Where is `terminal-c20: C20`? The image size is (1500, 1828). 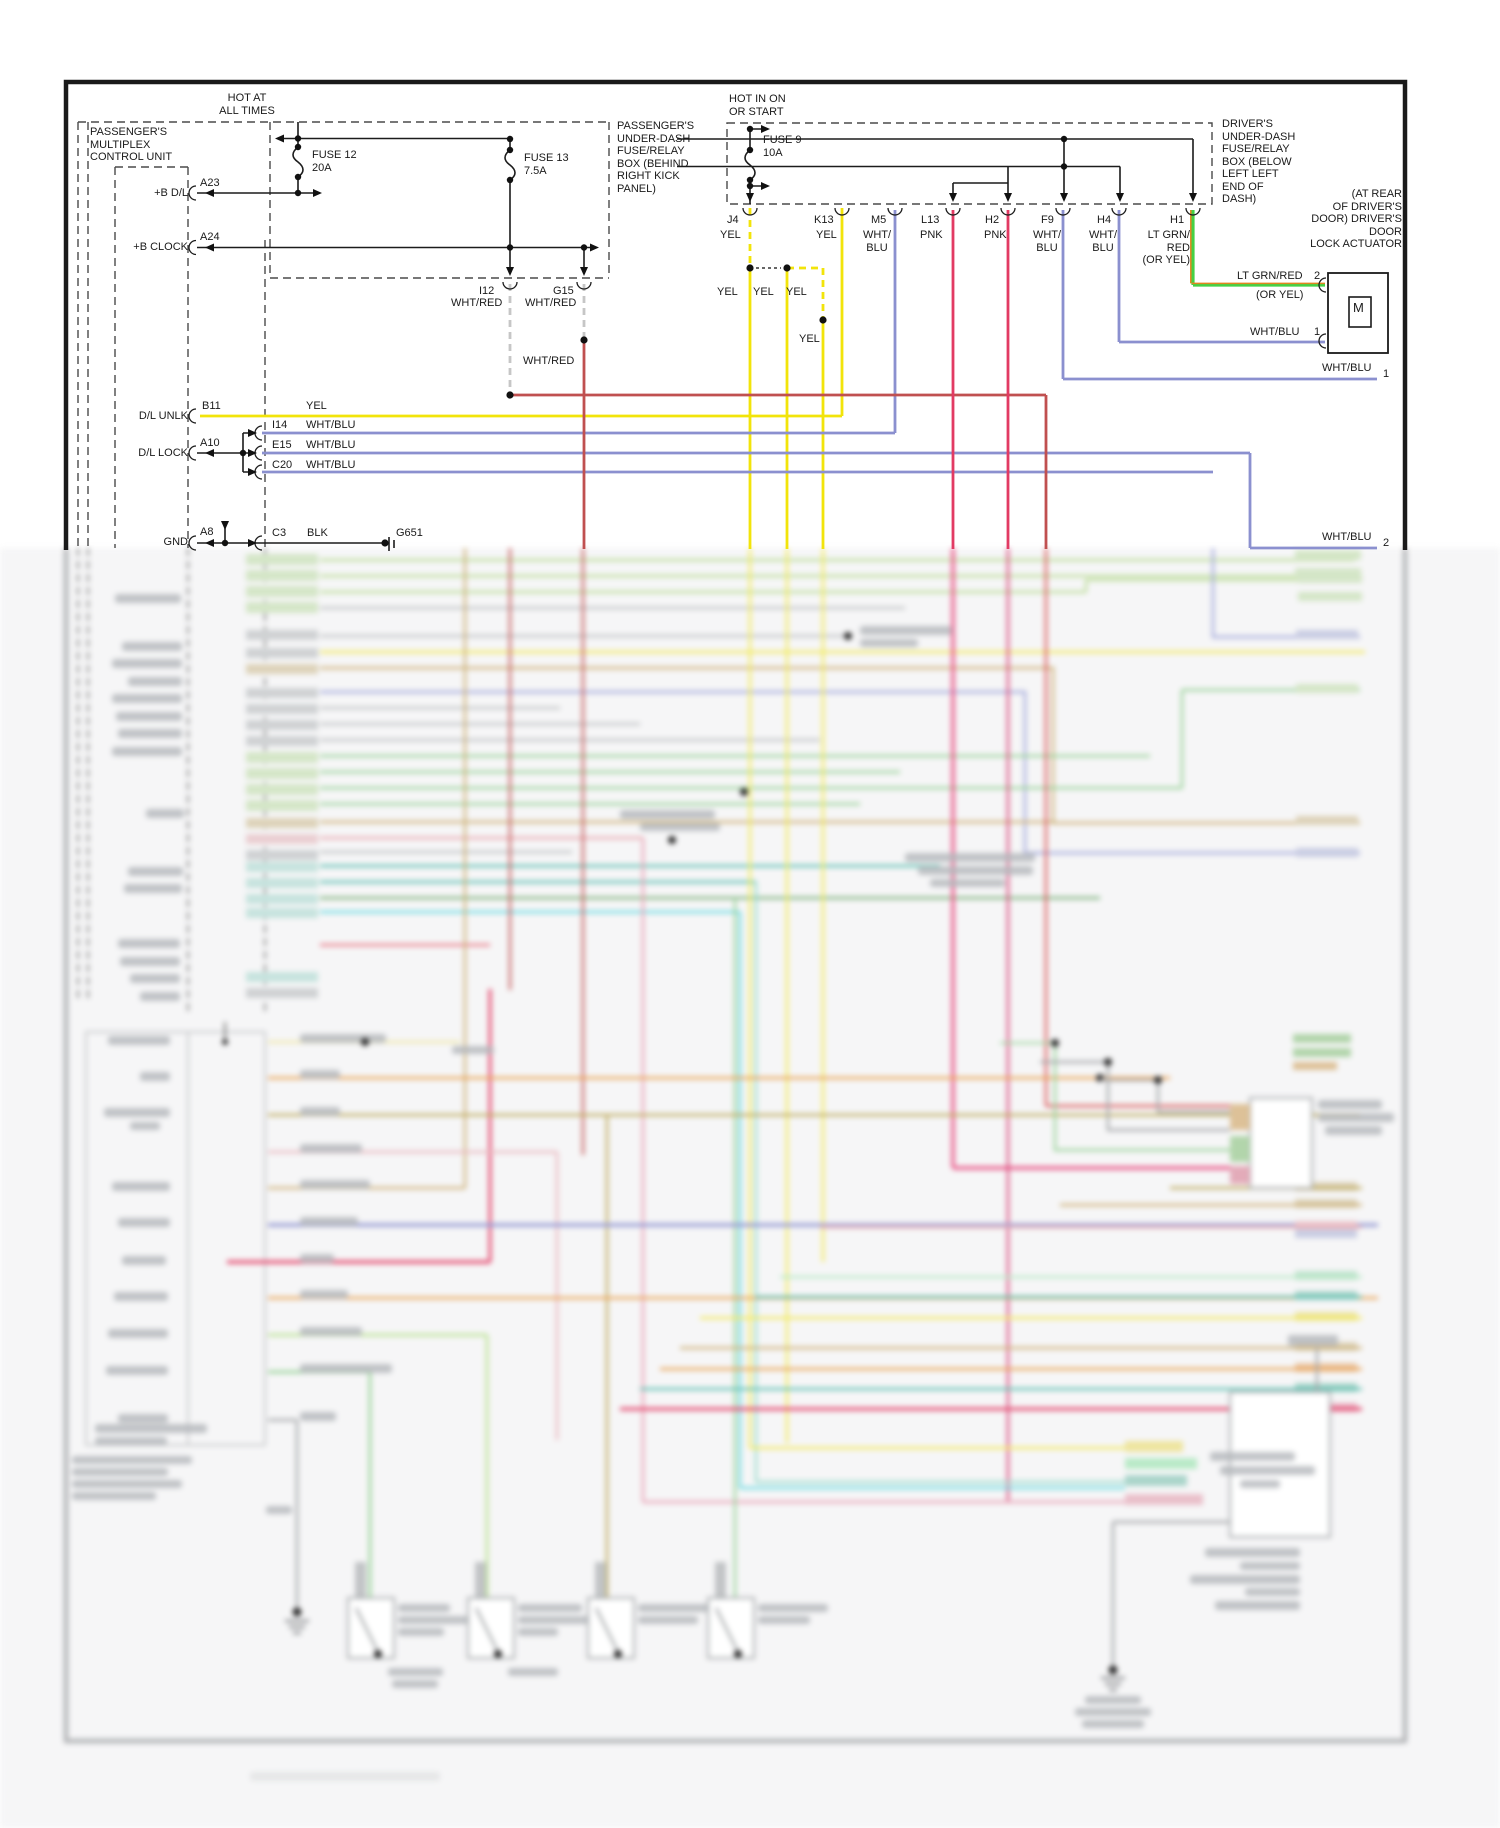 terminal-c20: C20 is located at coordinates (282, 465).